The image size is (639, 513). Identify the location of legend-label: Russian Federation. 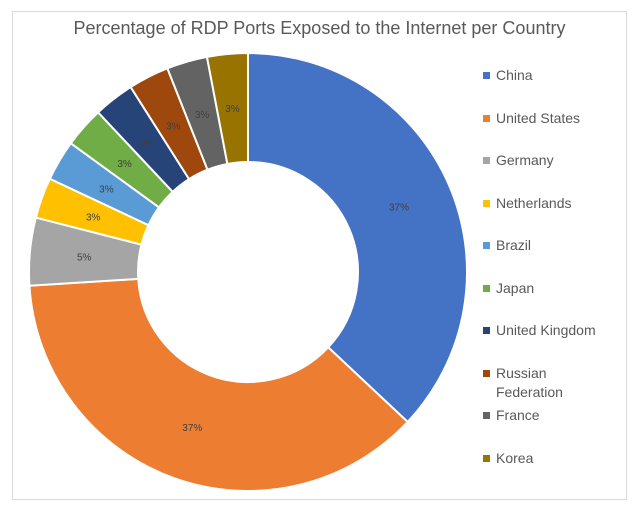
(529, 382).